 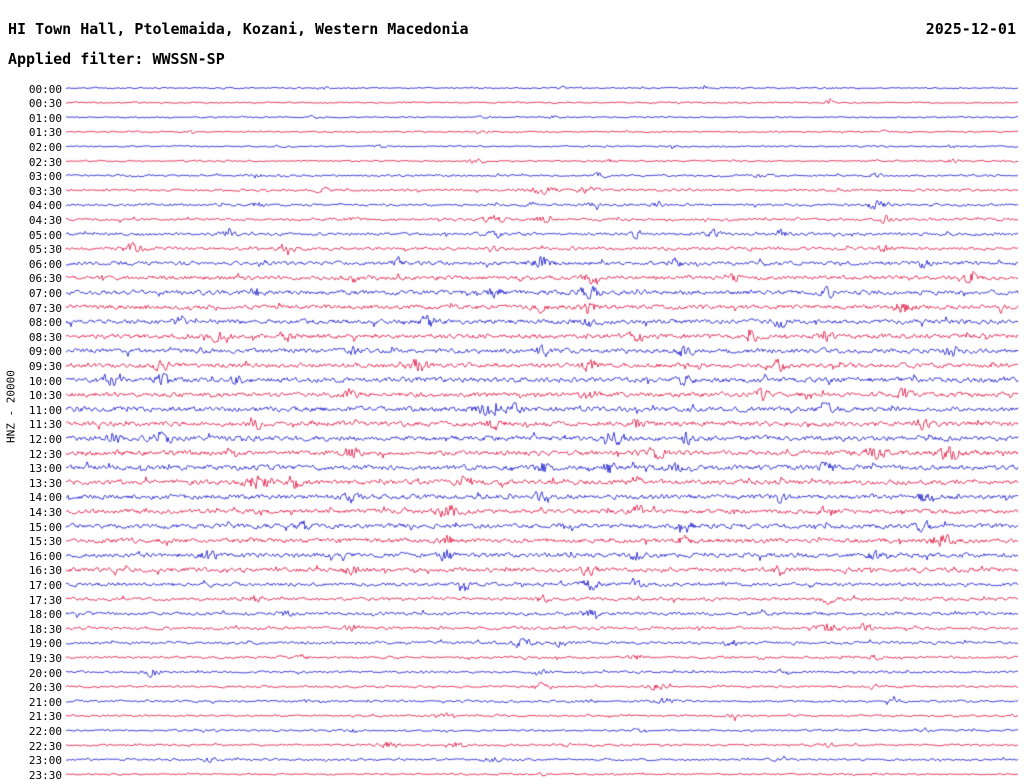 What do you see at coordinates (45, 133) in the screenshot?
I see `time-label: 01:30` at bounding box center [45, 133].